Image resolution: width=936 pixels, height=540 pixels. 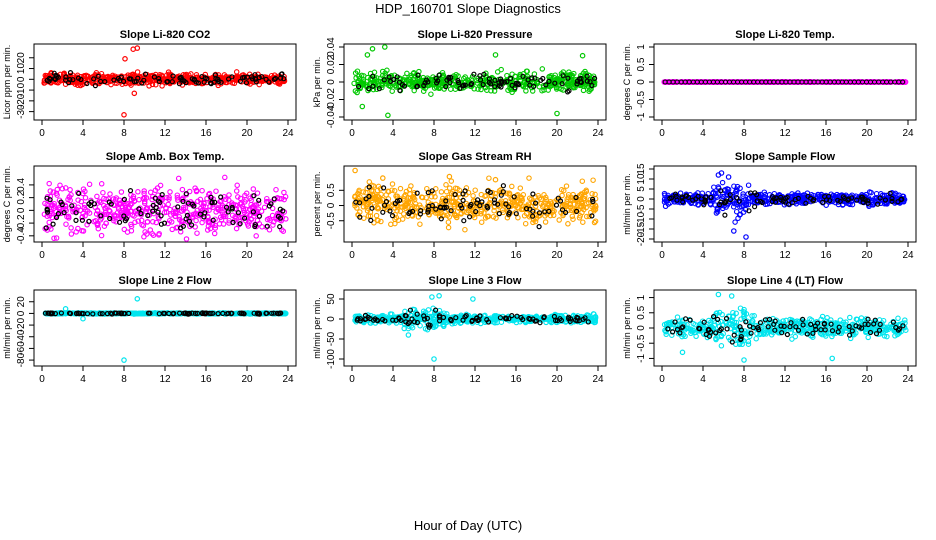 What do you see at coordinates (21, 185) in the screenshot?
I see `y-tick-label: 0.4` at bounding box center [21, 185].